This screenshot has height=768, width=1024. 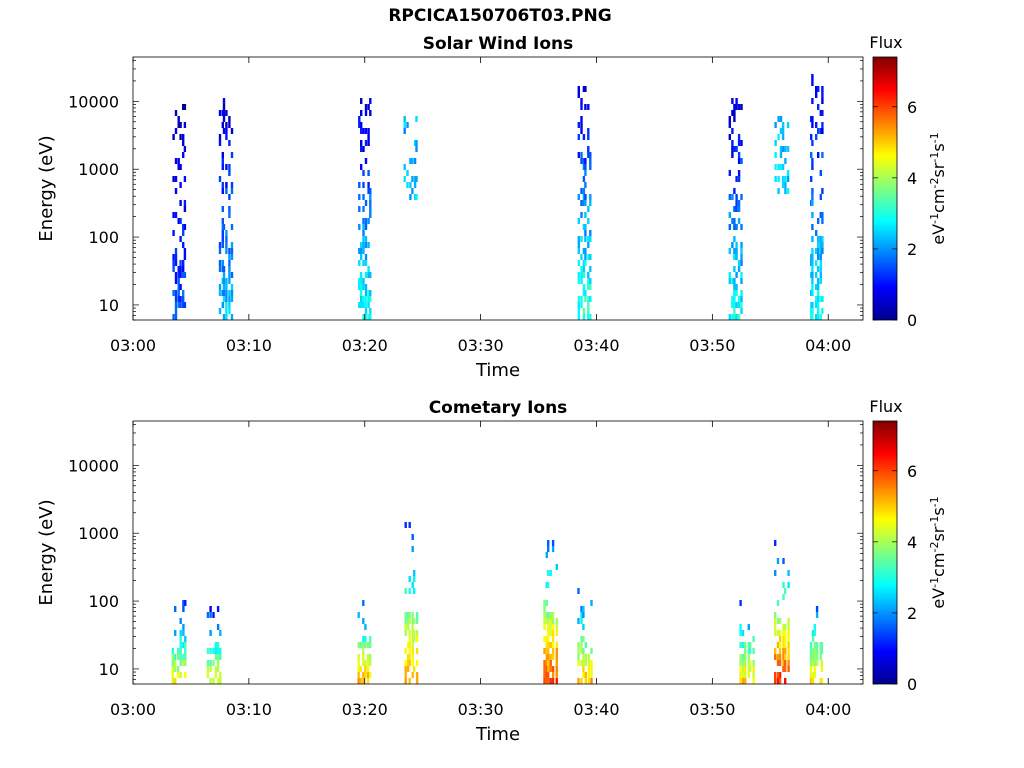 What do you see at coordinates (498, 408) in the screenshot?
I see `panel-title-2: Cometary Ions` at bounding box center [498, 408].